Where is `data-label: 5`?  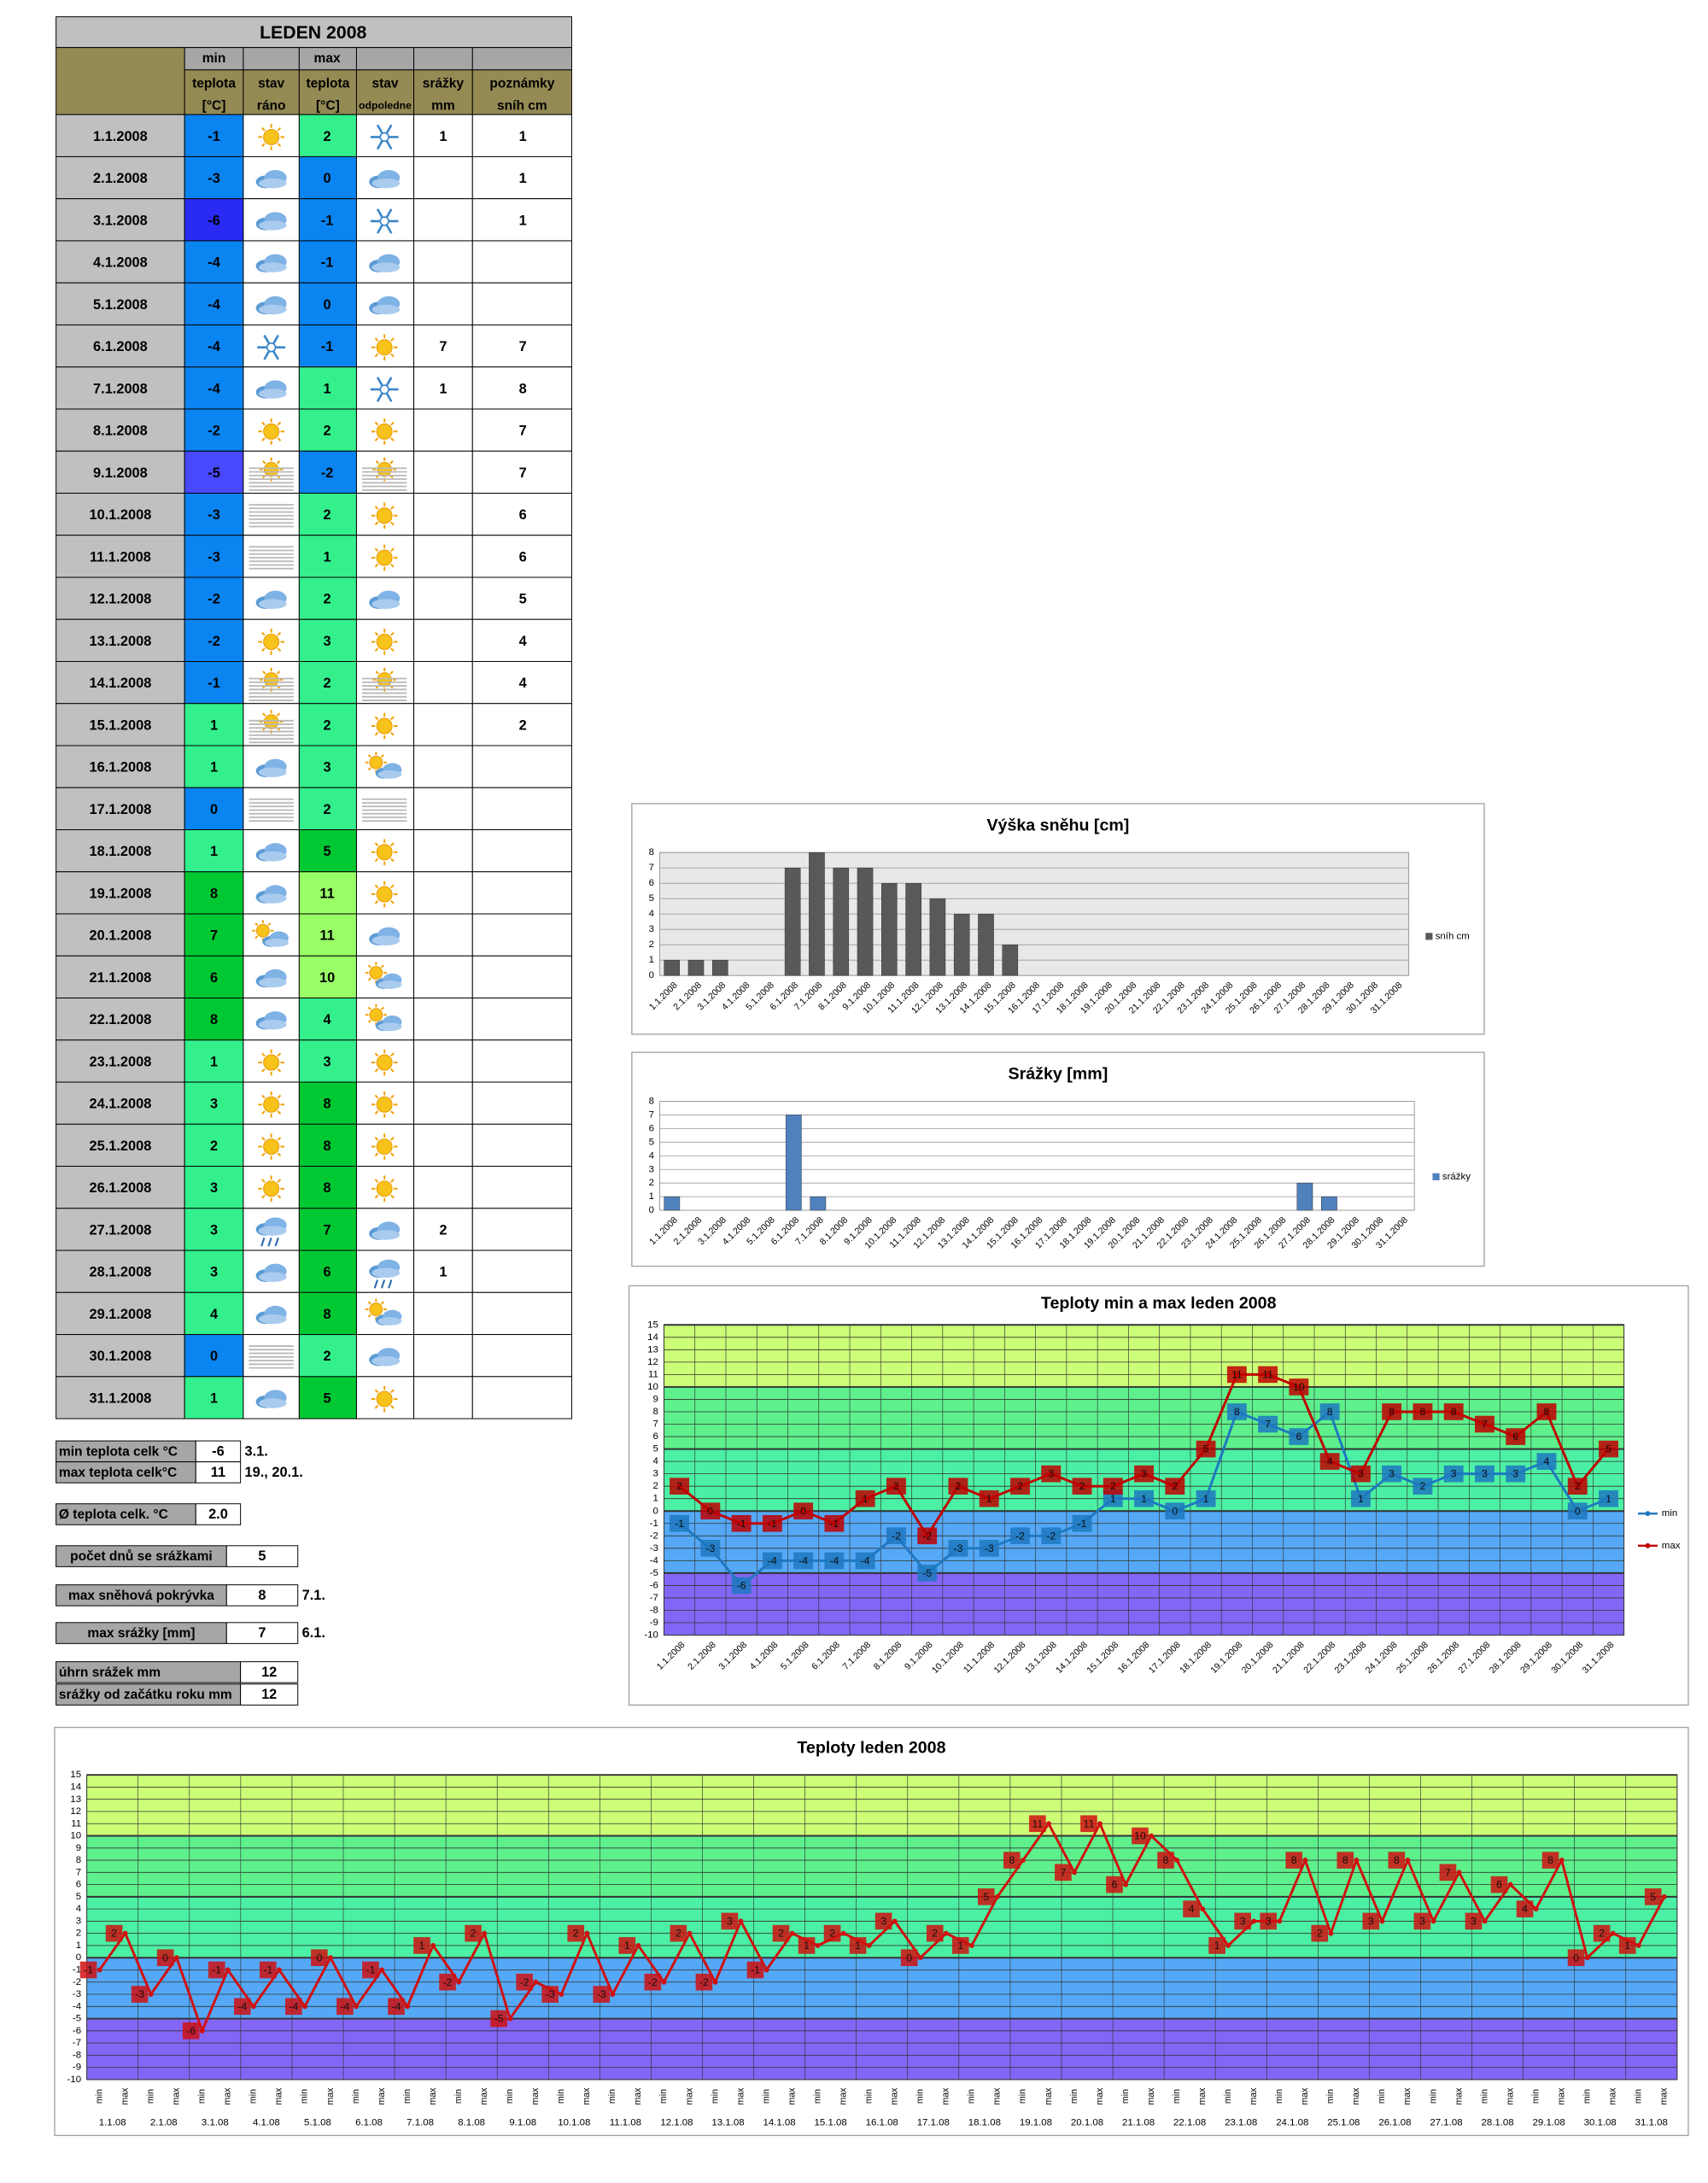 data-label: 5 is located at coordinates (1653, 1897).